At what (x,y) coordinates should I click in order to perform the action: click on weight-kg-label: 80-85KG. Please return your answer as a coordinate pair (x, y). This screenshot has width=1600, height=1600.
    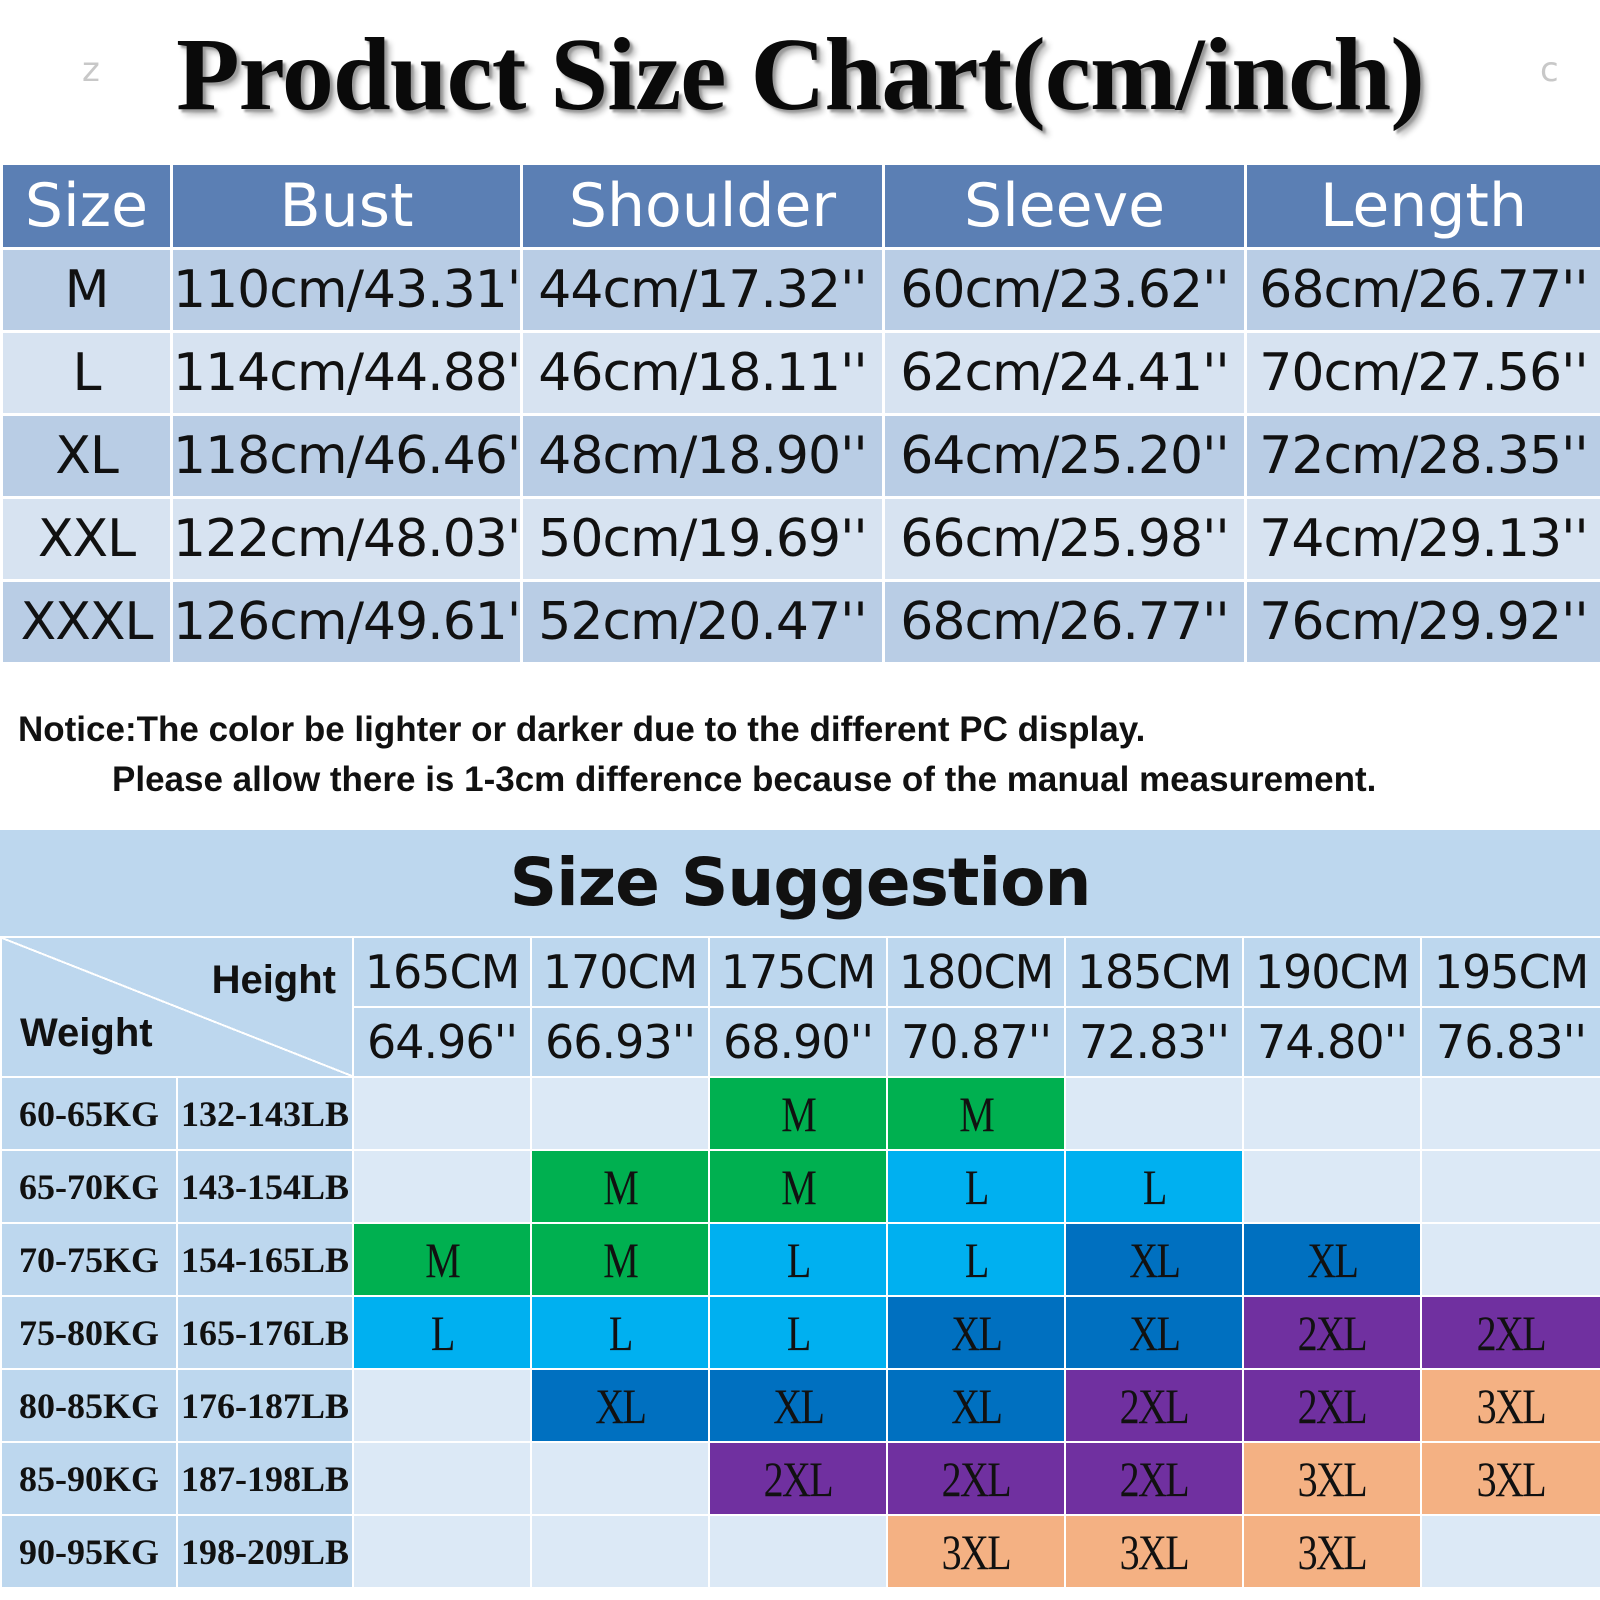
    Looking at the image, I should click on (89, 1405).